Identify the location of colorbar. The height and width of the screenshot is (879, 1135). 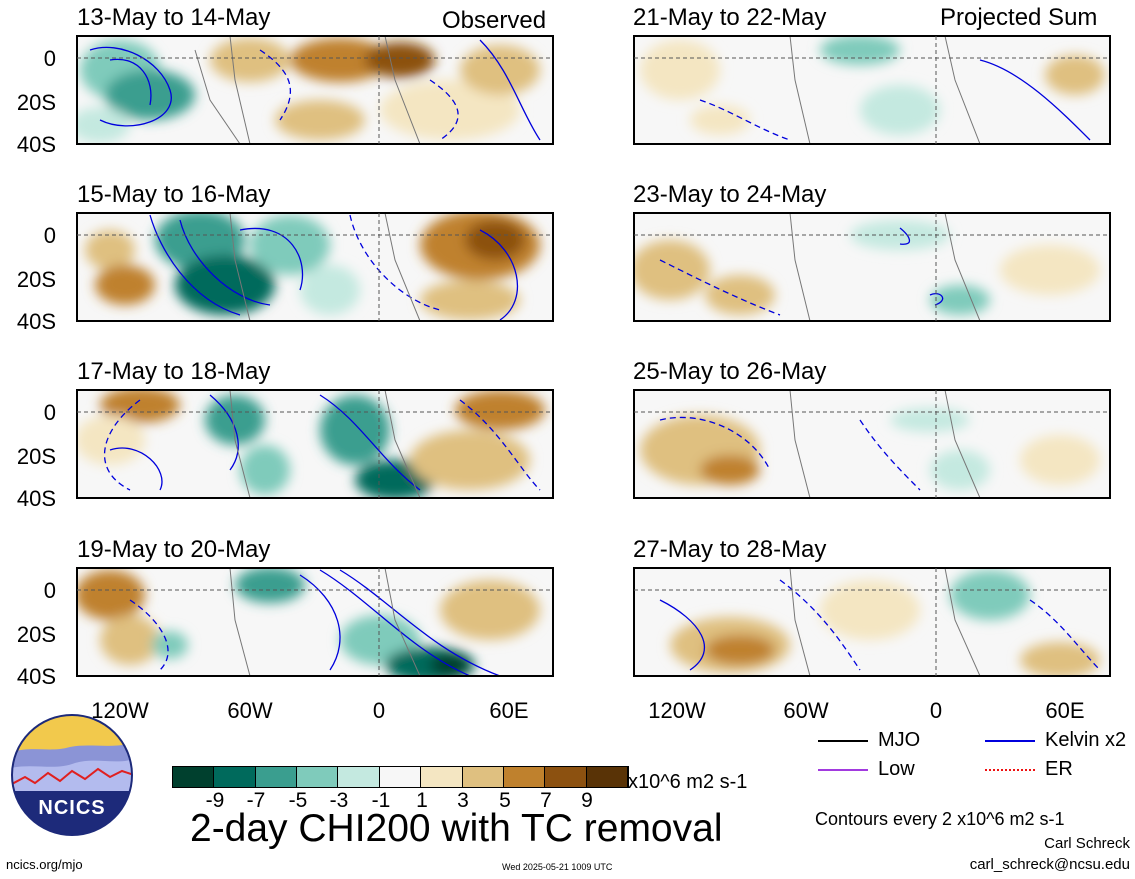
(400, 777).